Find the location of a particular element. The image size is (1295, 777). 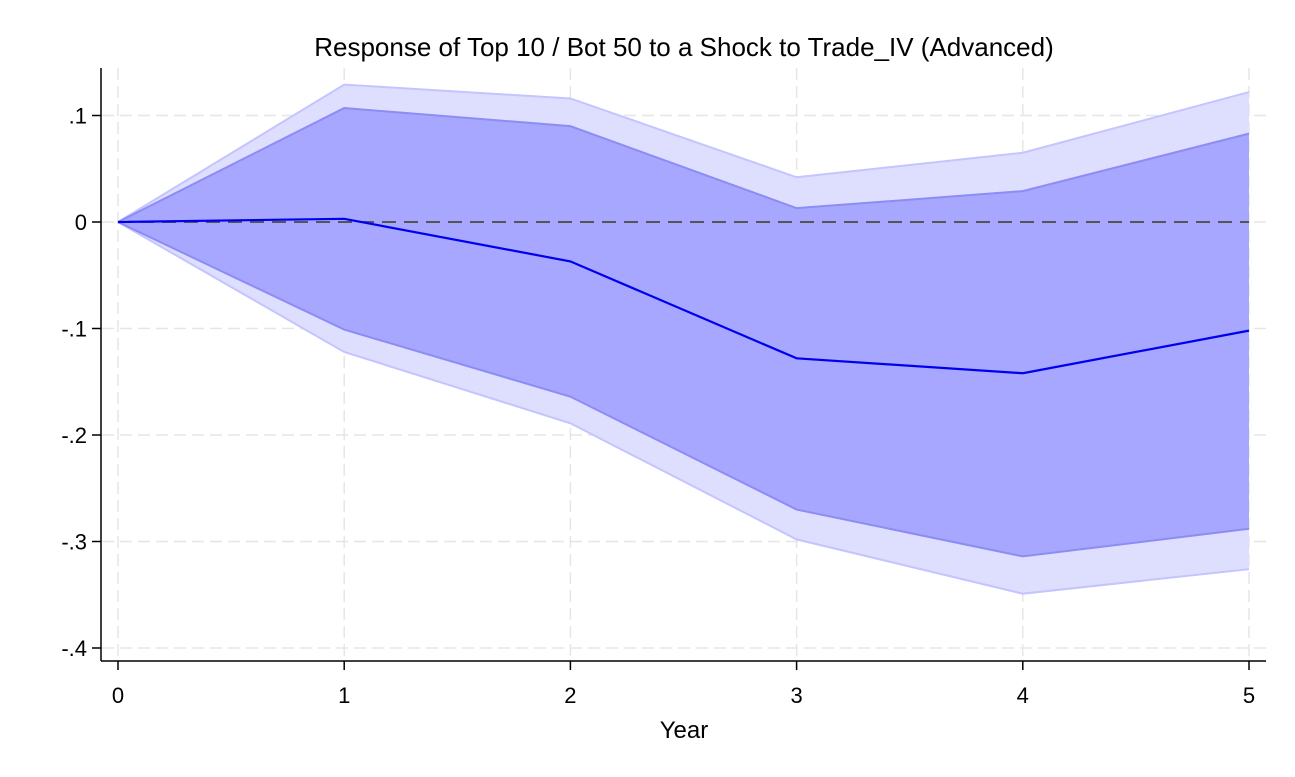

x-axis-ticks: 0 1 2 3 4 5 is located at coordinates (683, 684).